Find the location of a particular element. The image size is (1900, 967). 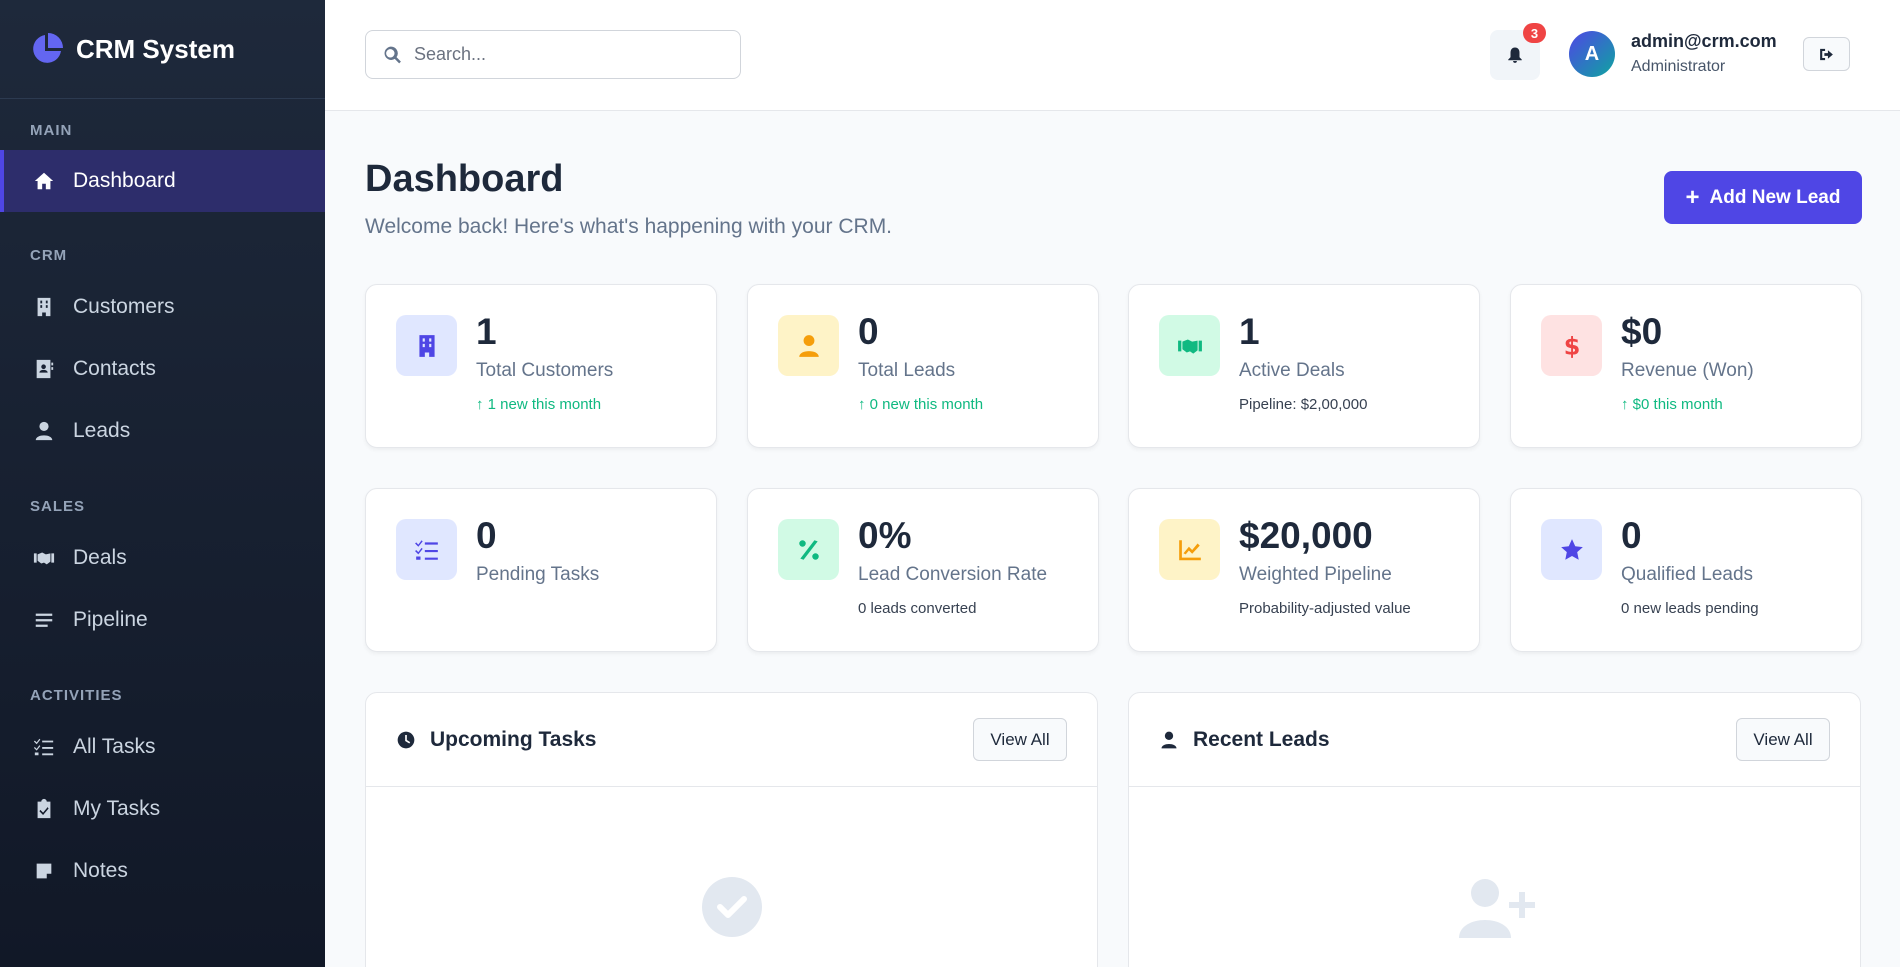

nav-heading-main: MAIN is located at coordinates (51, 130).